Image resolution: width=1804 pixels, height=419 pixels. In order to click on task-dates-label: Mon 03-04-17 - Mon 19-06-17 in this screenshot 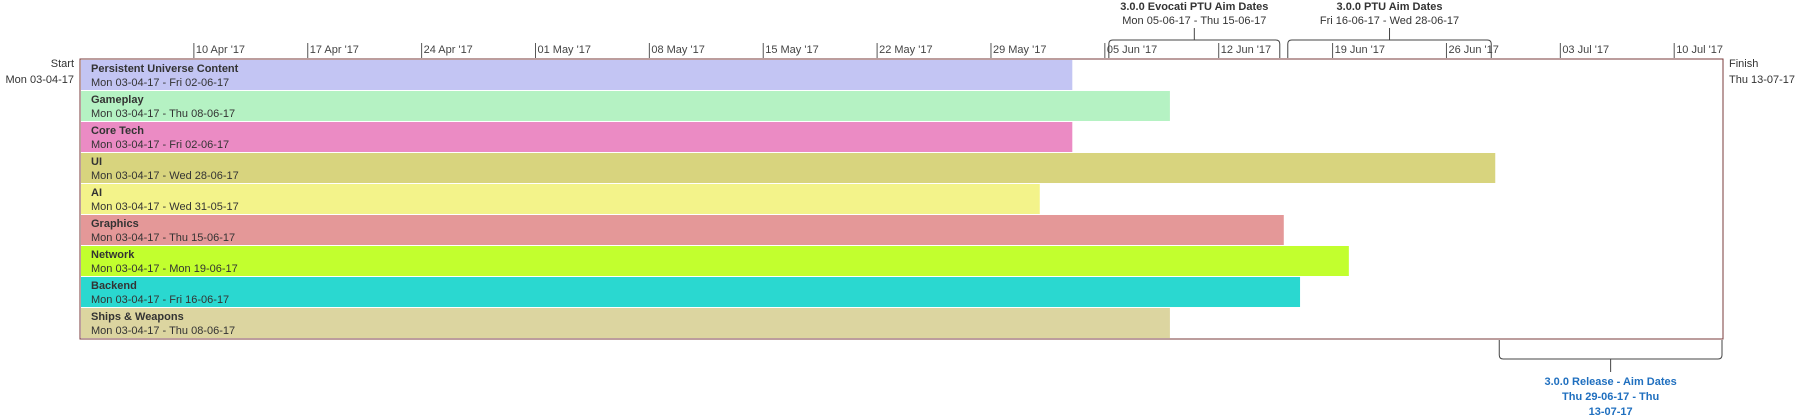, I will do `click(164, 269)`.